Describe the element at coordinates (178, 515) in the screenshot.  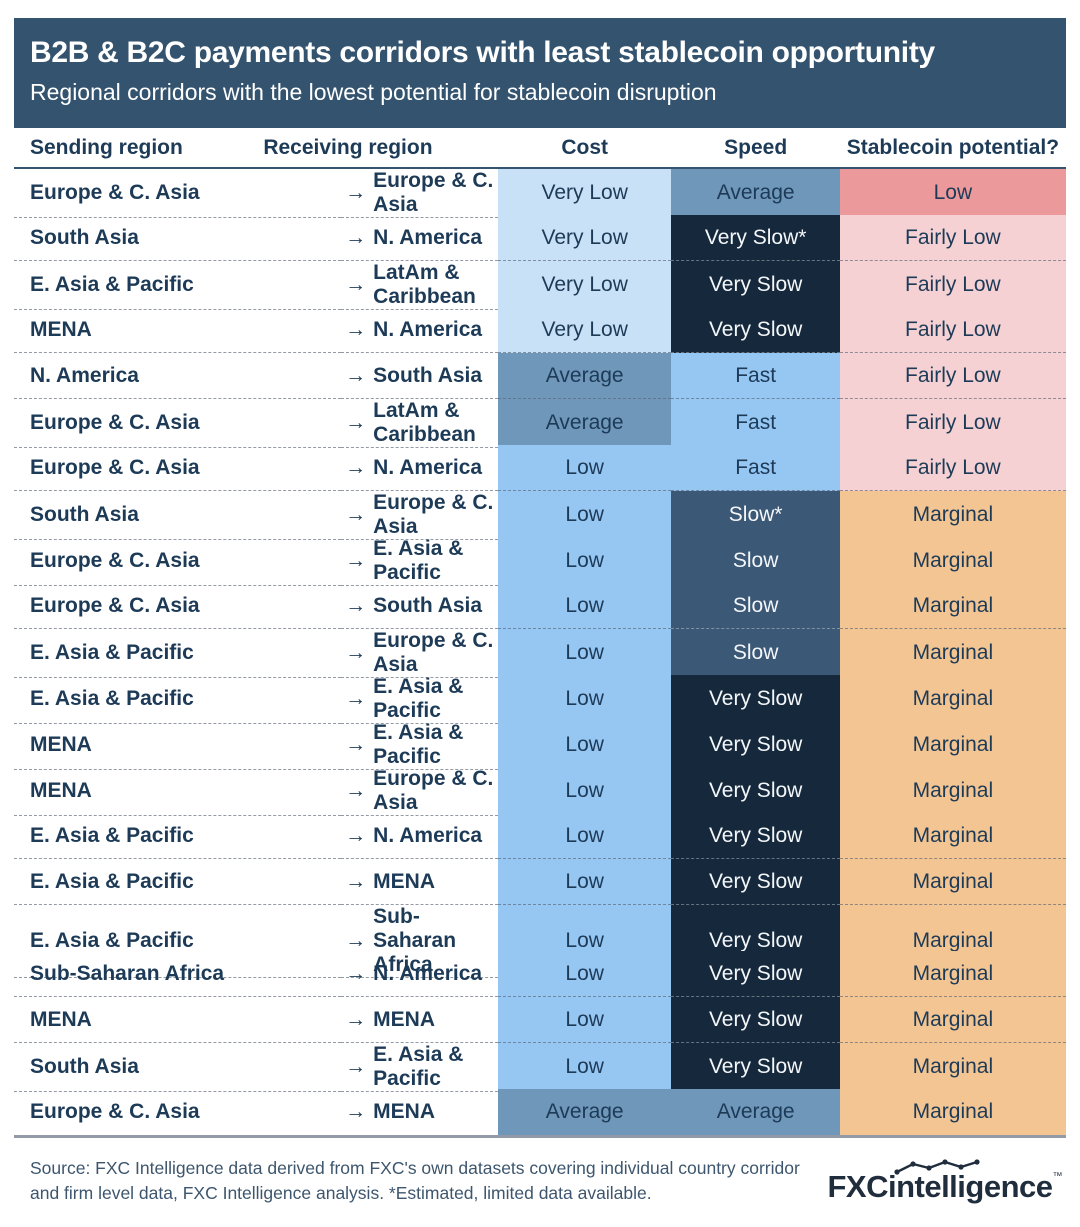
I see `sending-region-cell: South Asia` at that location.